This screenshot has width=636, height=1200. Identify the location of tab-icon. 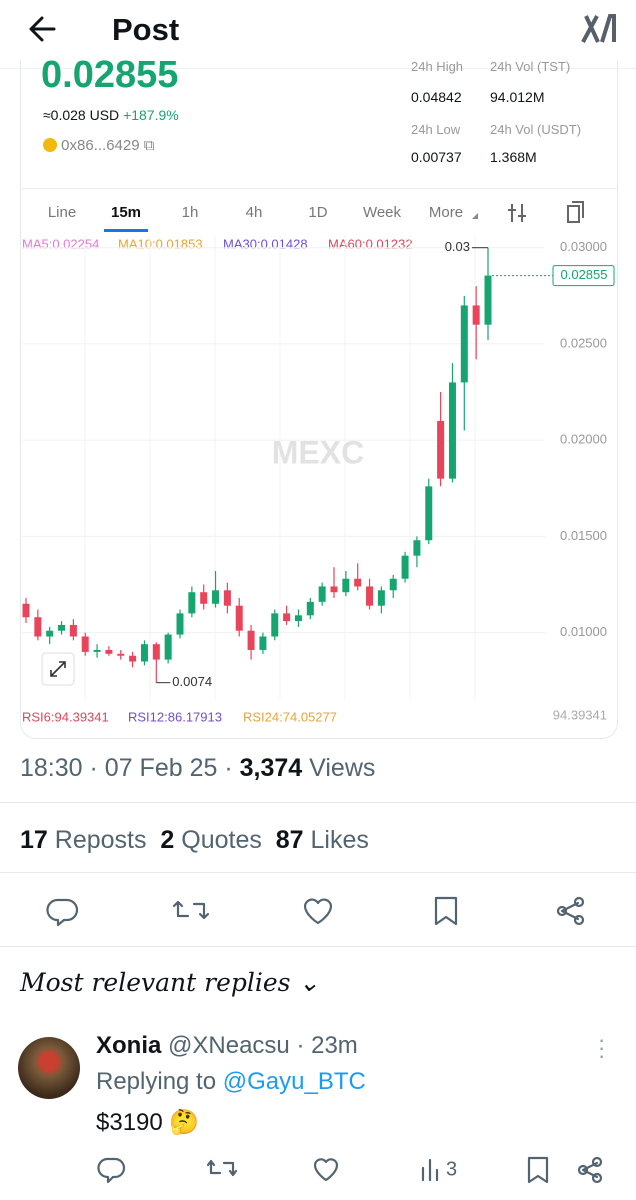
(475, 216).